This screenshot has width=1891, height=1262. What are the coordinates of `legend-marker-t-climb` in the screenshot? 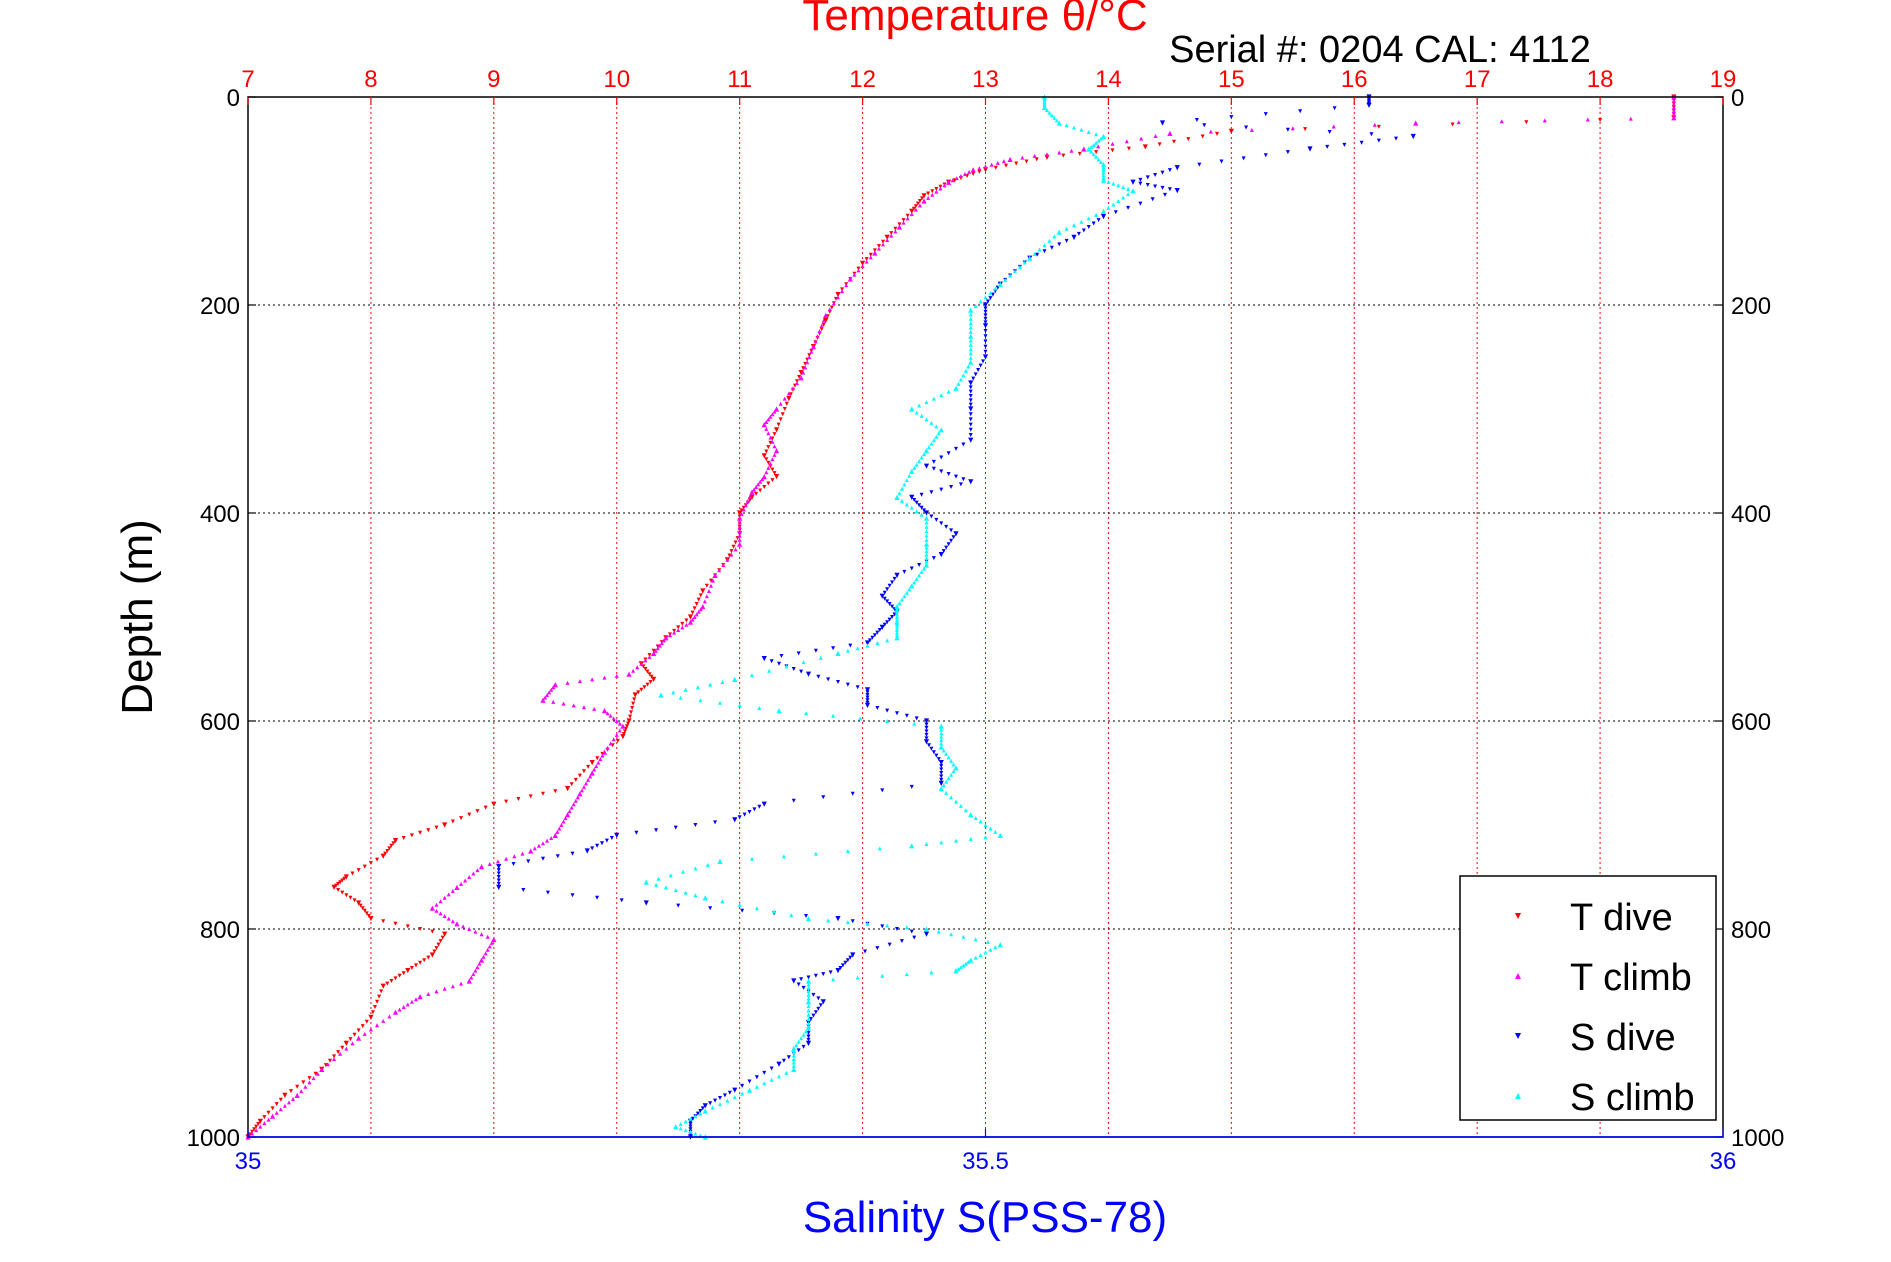 It's located at (1518, 976).